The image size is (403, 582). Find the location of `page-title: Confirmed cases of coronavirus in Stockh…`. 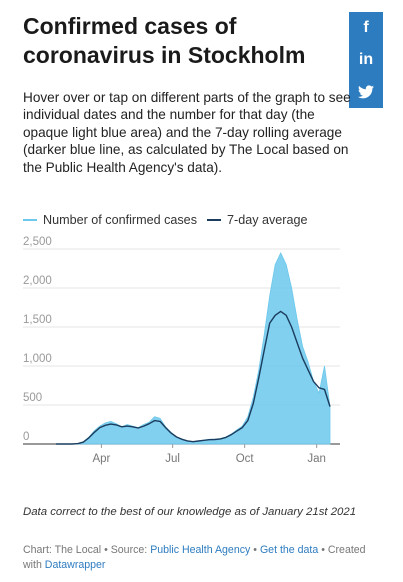

page-title: Confirmed cases of coronavirus in Stockh… is located at coordinates (164, 40).